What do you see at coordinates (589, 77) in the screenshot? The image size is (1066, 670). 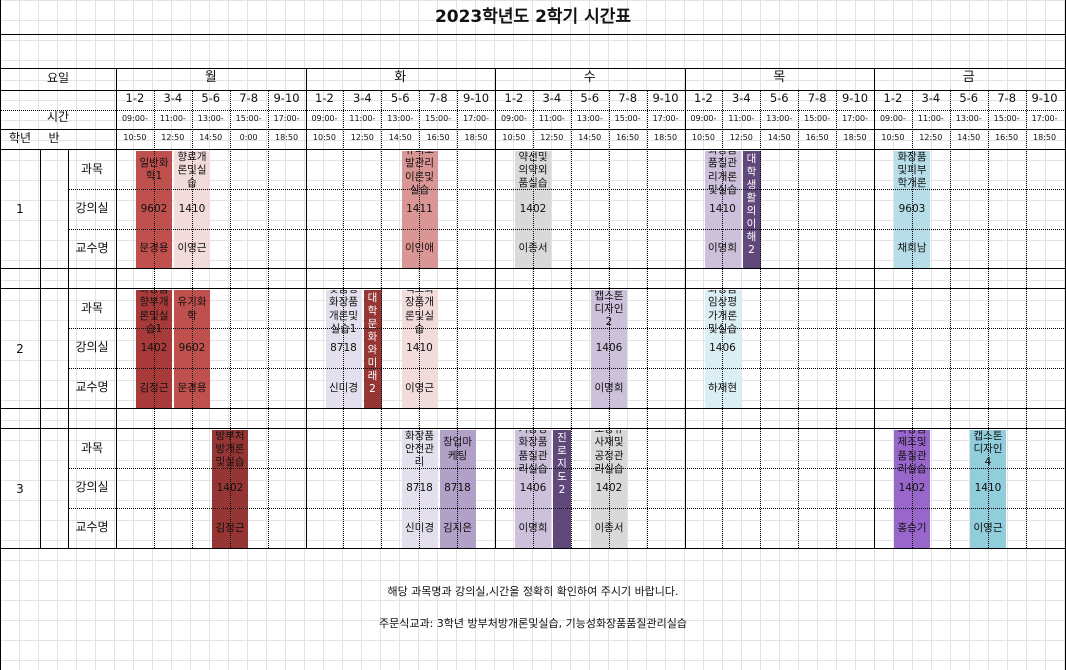 I see `day-header-3: 수` at bounding box center [589, 77].